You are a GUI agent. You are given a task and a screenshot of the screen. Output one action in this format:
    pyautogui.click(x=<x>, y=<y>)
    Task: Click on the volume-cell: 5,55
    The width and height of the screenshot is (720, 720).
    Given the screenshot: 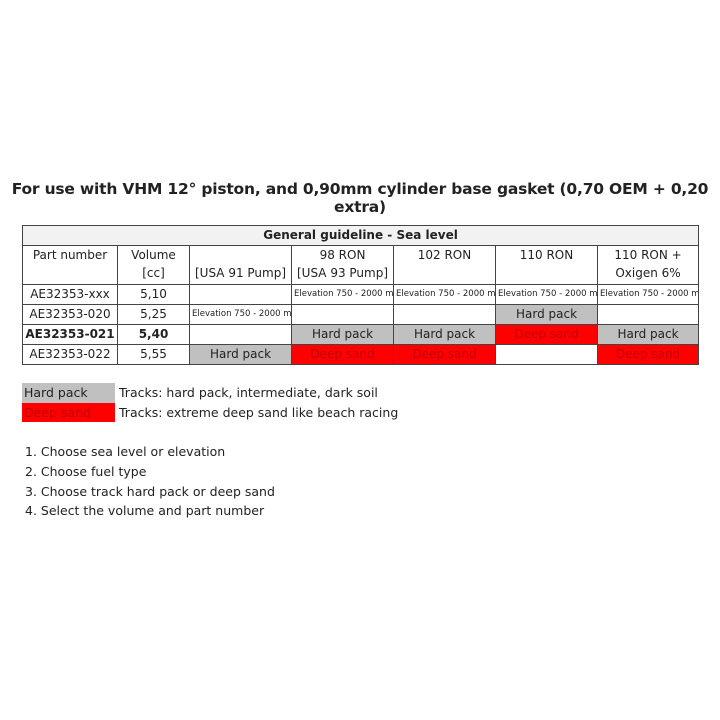 What is the action you would take?
    pyautogui.click(x=153, y=354)
    